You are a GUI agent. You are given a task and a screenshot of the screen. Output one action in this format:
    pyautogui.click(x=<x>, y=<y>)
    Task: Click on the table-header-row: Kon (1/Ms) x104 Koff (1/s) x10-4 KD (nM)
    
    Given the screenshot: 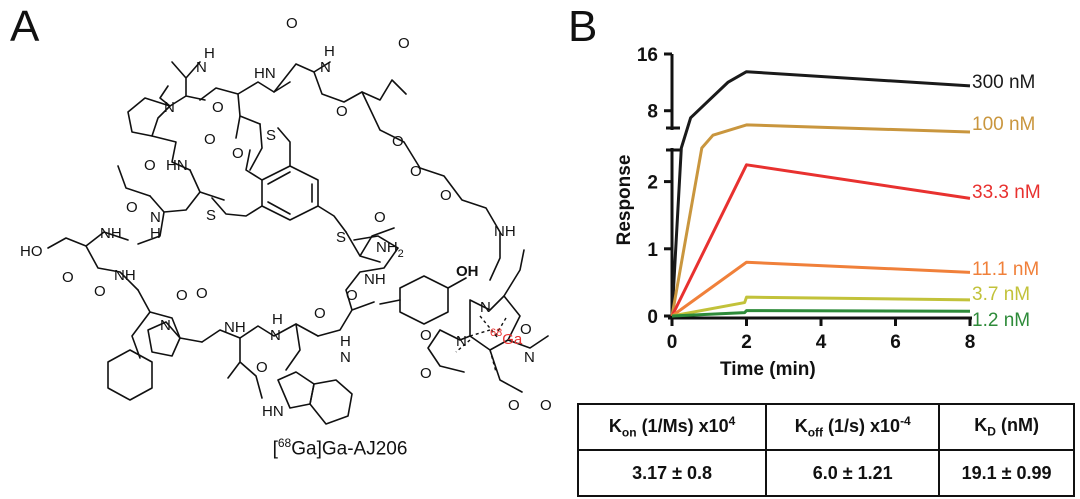 What is the action you would take?
    pyautogui.click(x=825, y=427)
    